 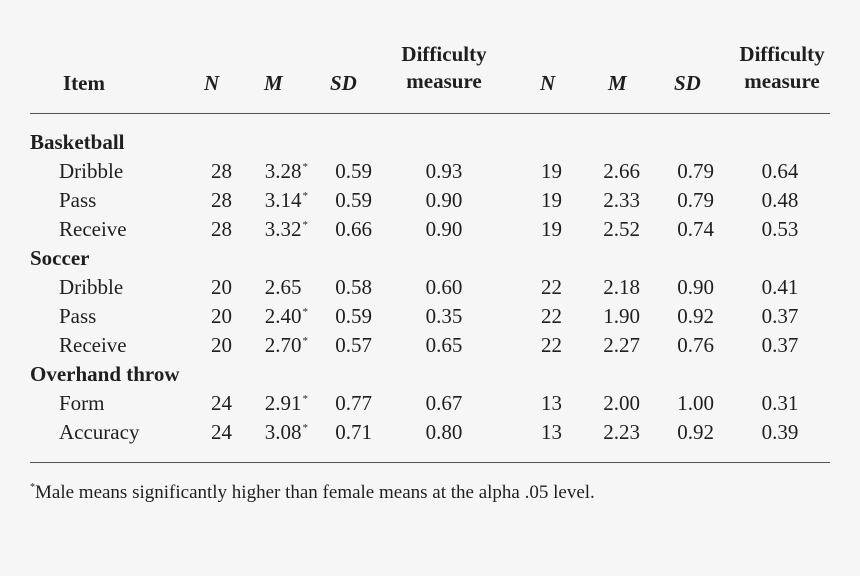 I want to click on header-sd-right: SD, so click(x=687, y=83).